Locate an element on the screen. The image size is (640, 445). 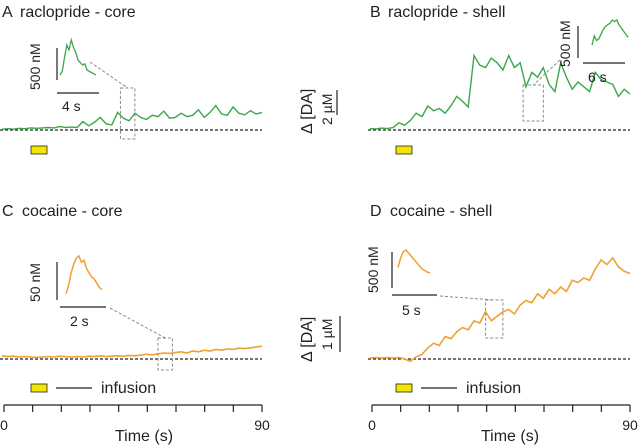
panel-c-title: C cocaine - core is located at coordinates (62, 211).